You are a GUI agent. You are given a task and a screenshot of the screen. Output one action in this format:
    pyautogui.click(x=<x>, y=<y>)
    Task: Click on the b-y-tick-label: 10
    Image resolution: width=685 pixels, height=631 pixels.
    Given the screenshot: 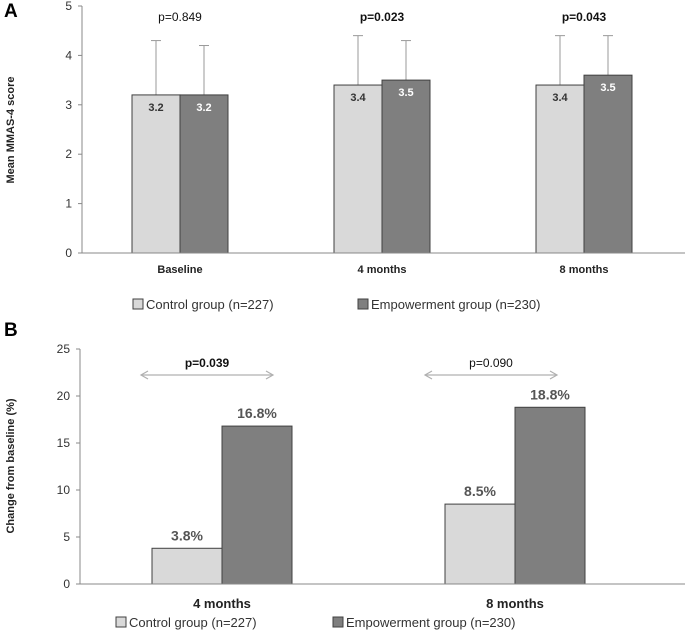 What is the action you would take?
    pyautogui.click(x=64, y=490)
    